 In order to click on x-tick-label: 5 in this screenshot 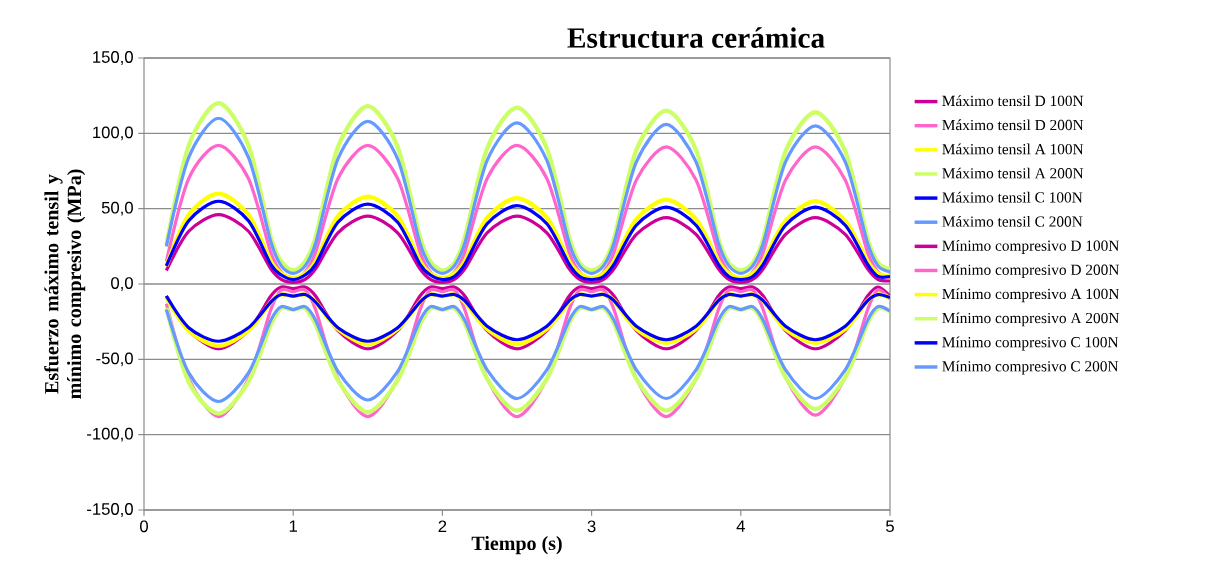, I will do `click(890, 526)`.